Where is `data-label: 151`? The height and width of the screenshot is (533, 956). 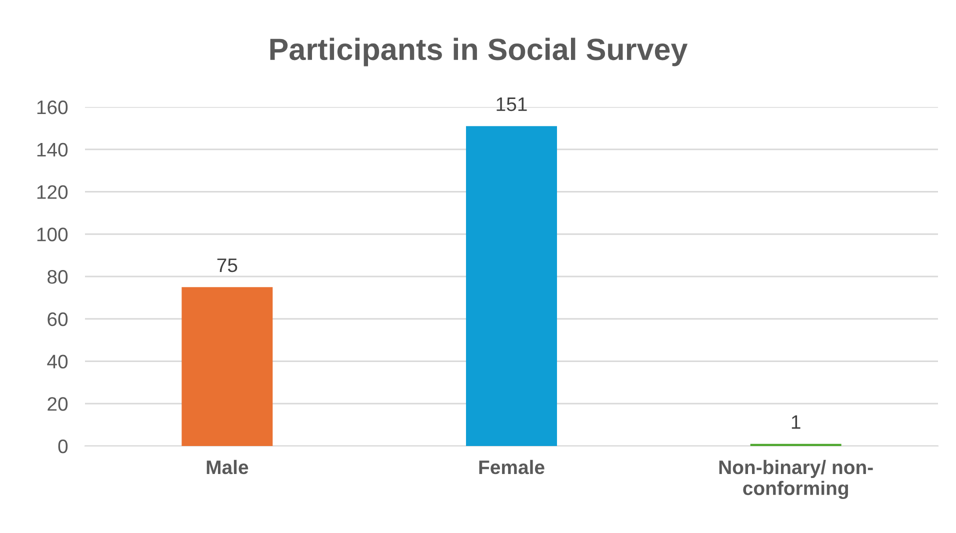 data-label: 151 is located at coordinates (511, 105).